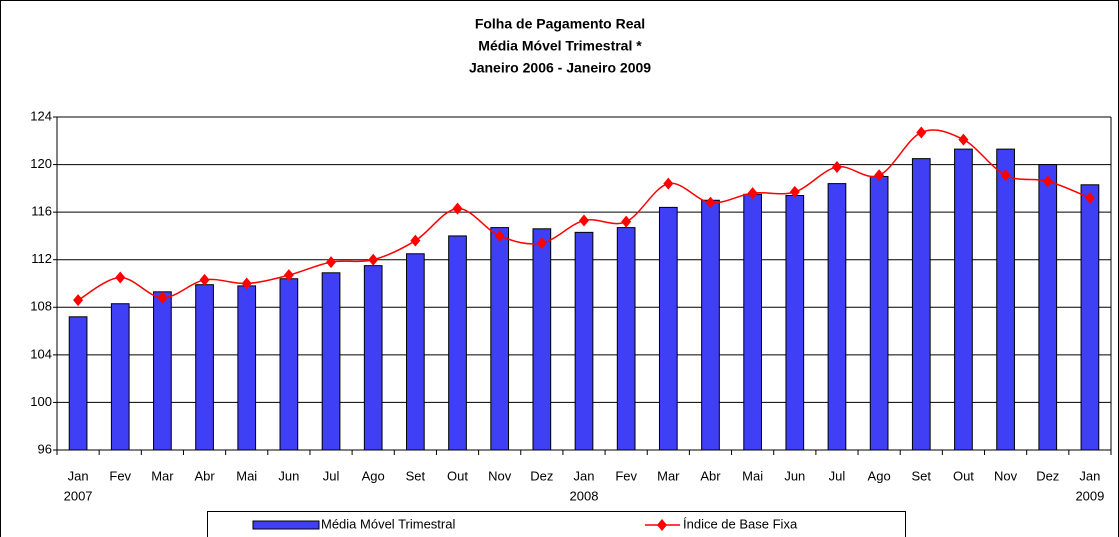 The image size is (1119, 537). Describe the element at coordinates (41, 115) in the screenshot. I see `y-tick-label: 124` at that location.